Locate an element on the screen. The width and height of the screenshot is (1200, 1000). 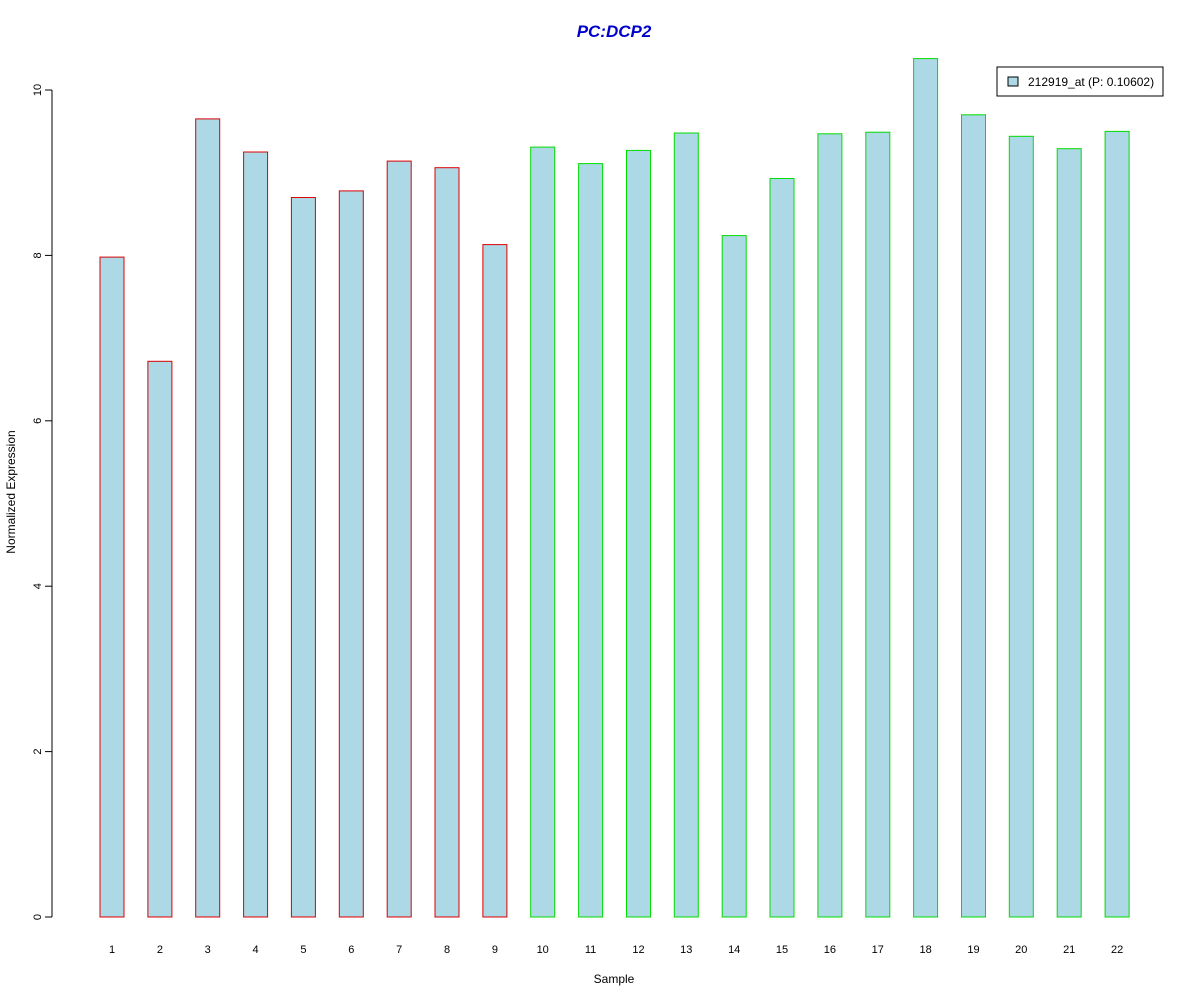
x-tick-label: 14 is located at coordinates (734, 950).